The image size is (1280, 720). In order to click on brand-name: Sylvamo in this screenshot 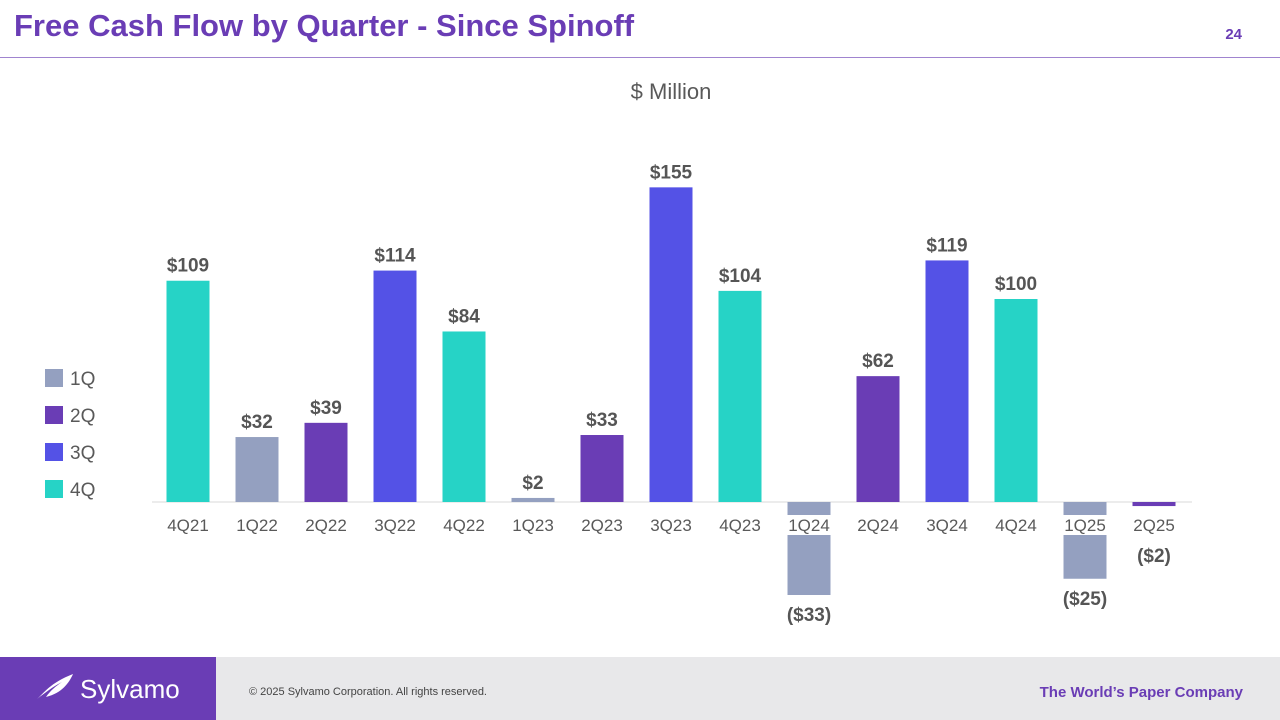, I will do `click(130, 689)`.